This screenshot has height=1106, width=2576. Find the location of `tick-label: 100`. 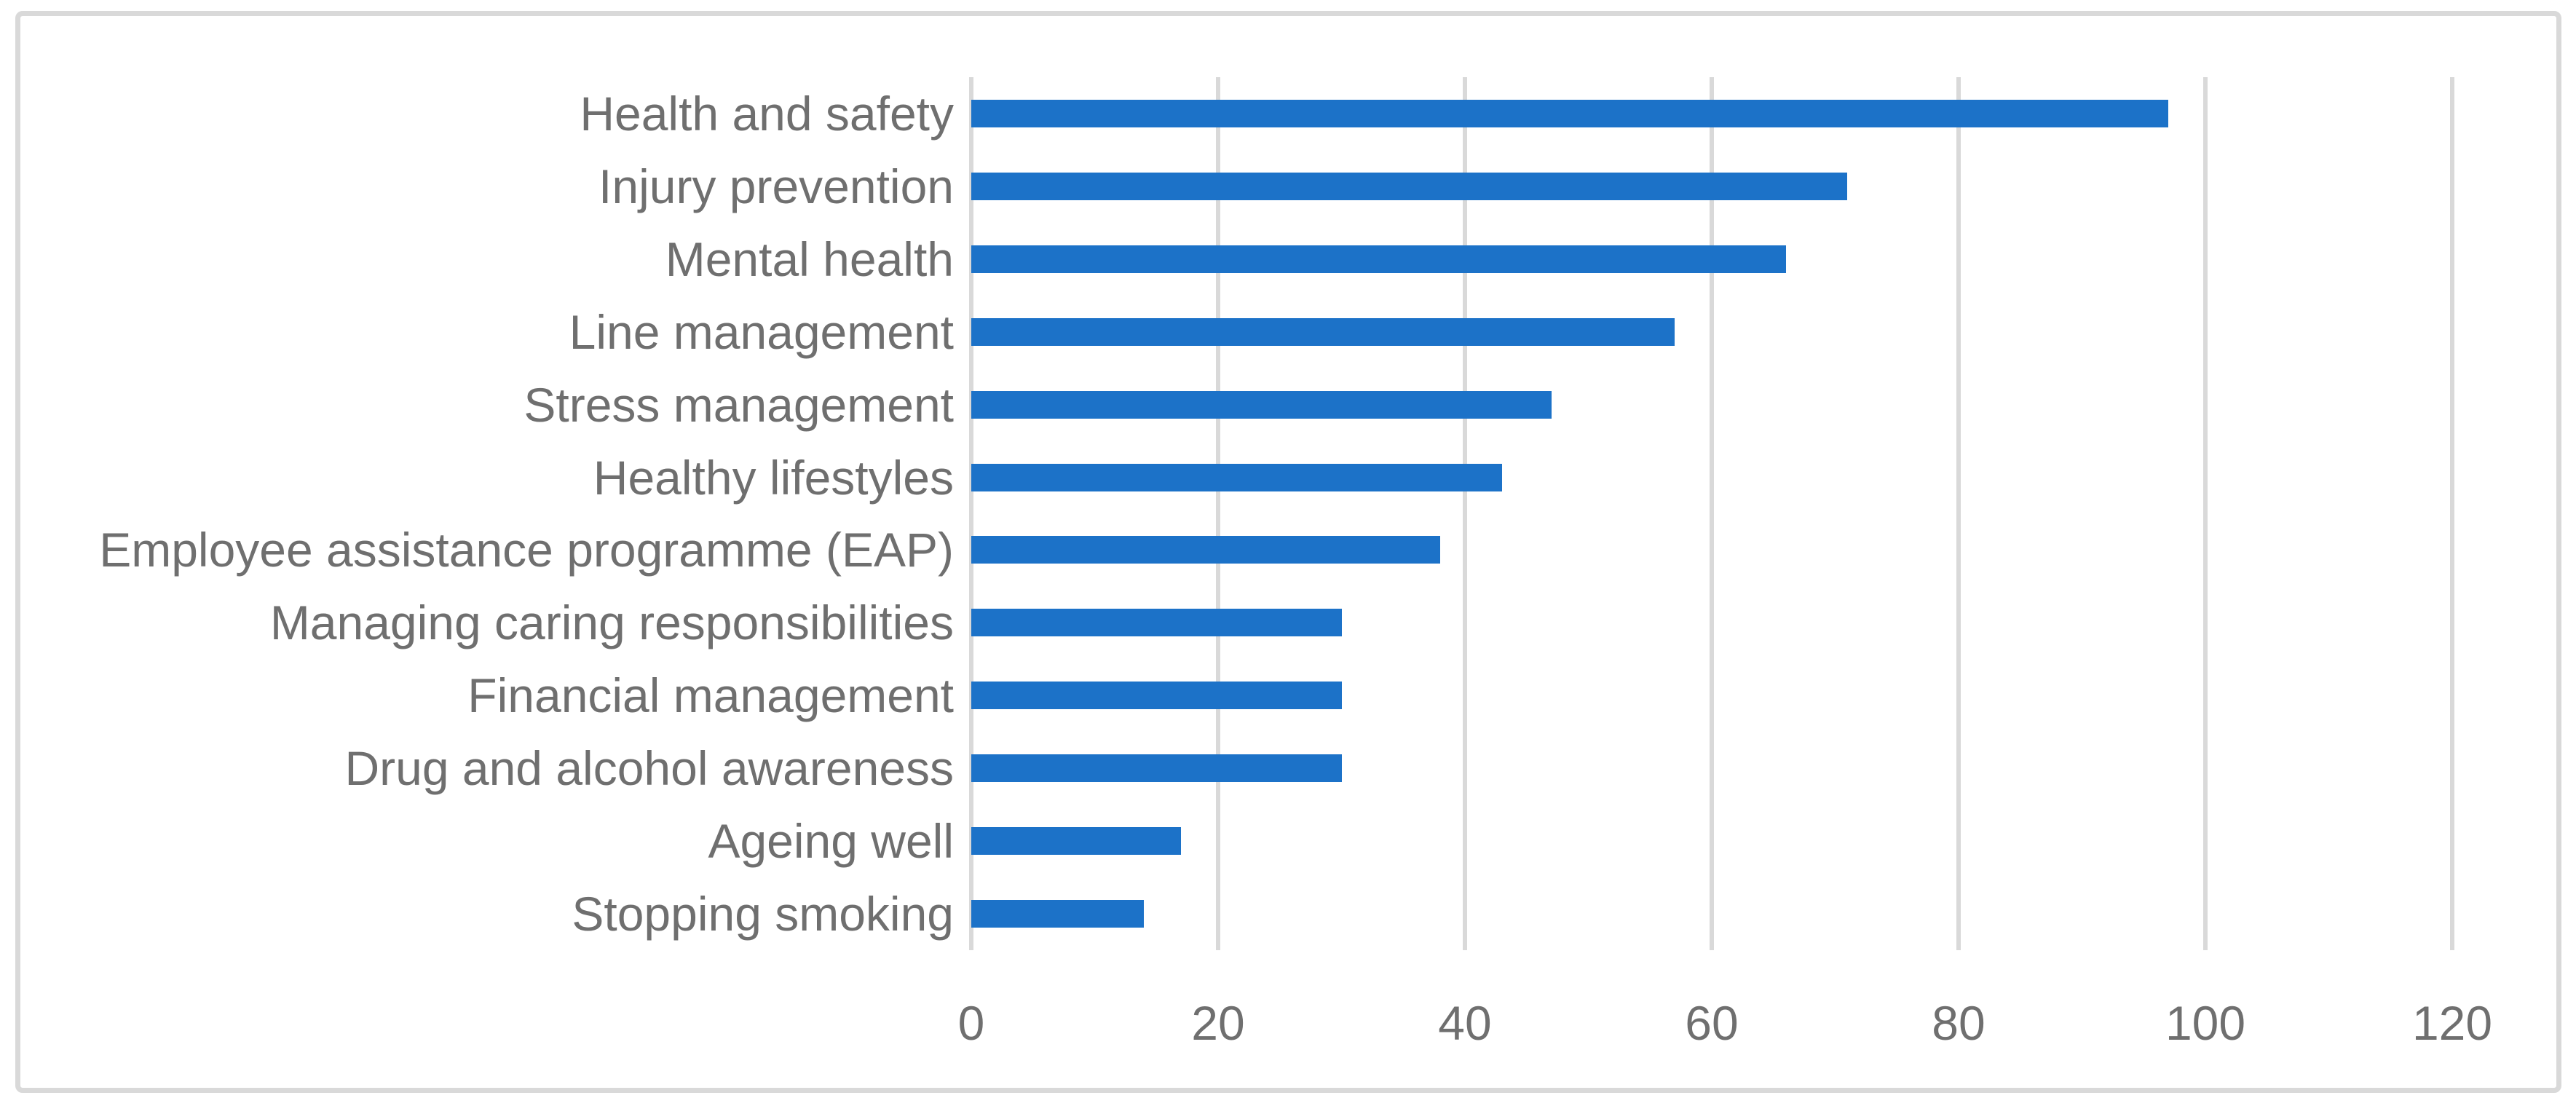

tick-label: 100 is located at coordinates (2205, 1023).